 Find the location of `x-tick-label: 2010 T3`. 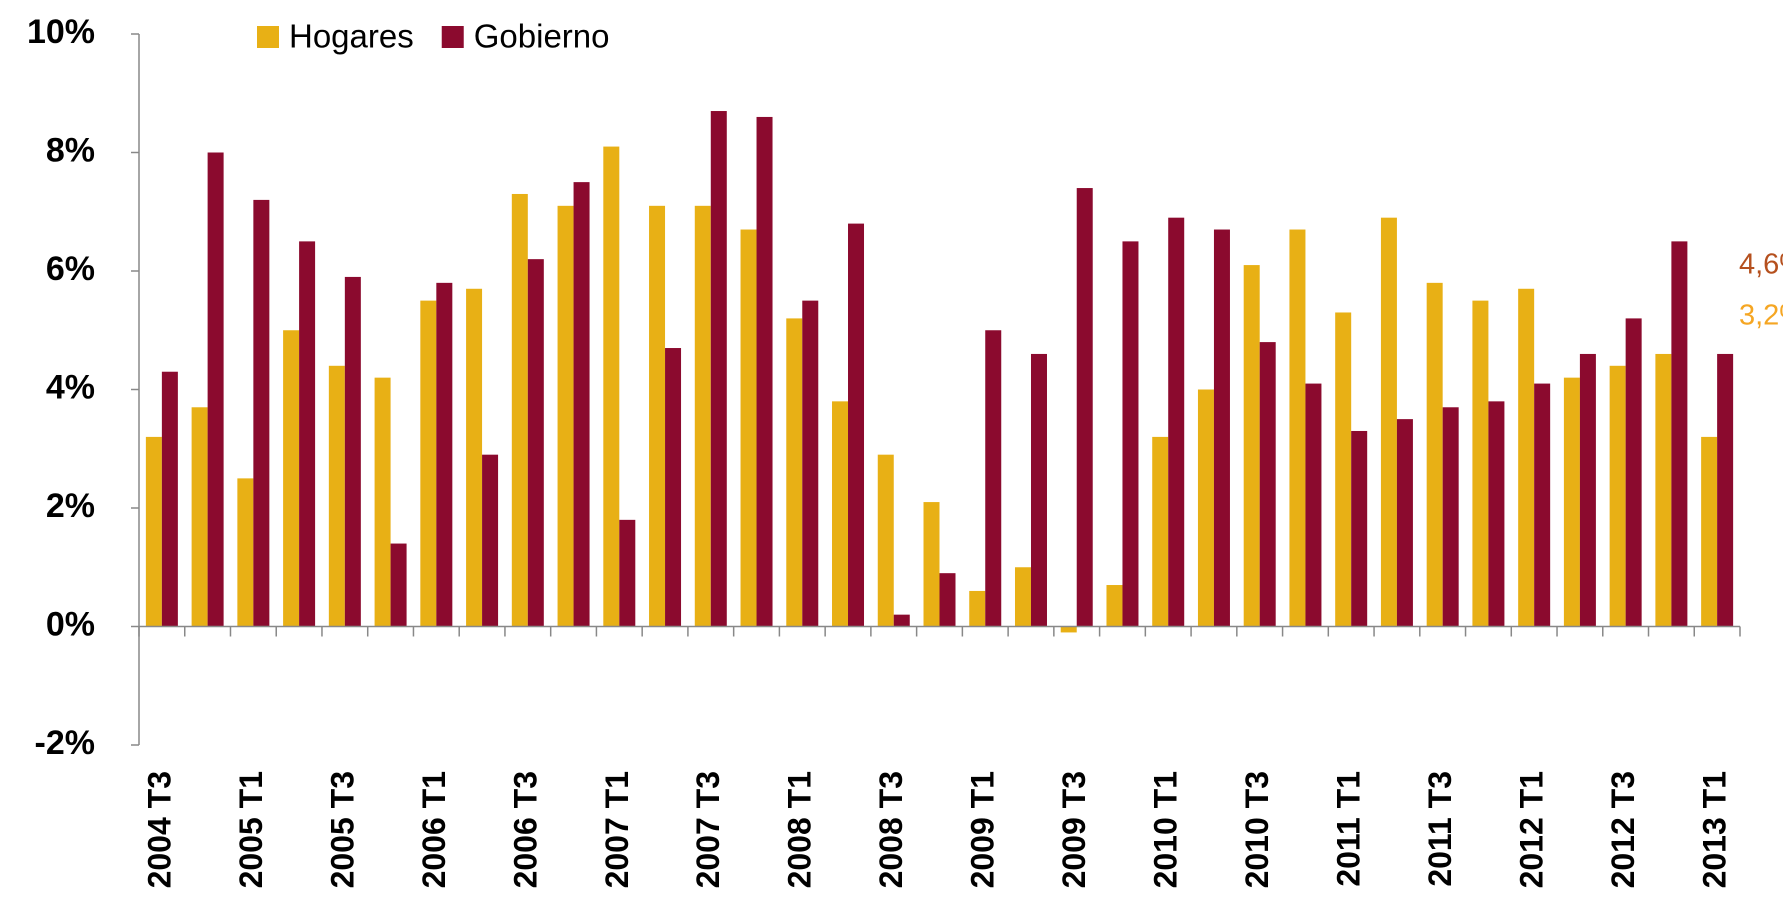

x-tick-label: 2010 T3 is located at coordinates (1257, 829).